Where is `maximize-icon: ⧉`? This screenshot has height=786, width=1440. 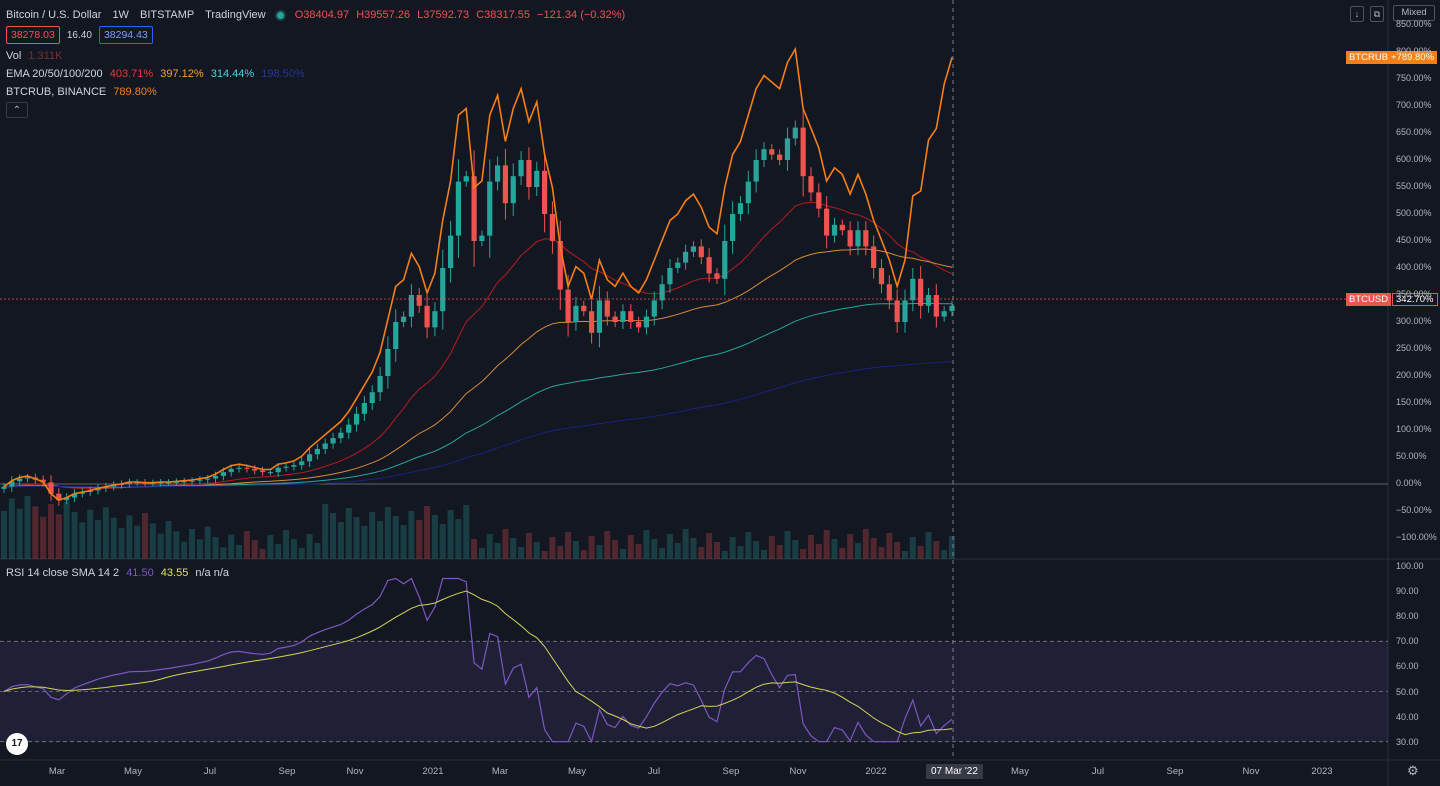
maximize-icon: ⧉ is located at coordinates (1377, 14).